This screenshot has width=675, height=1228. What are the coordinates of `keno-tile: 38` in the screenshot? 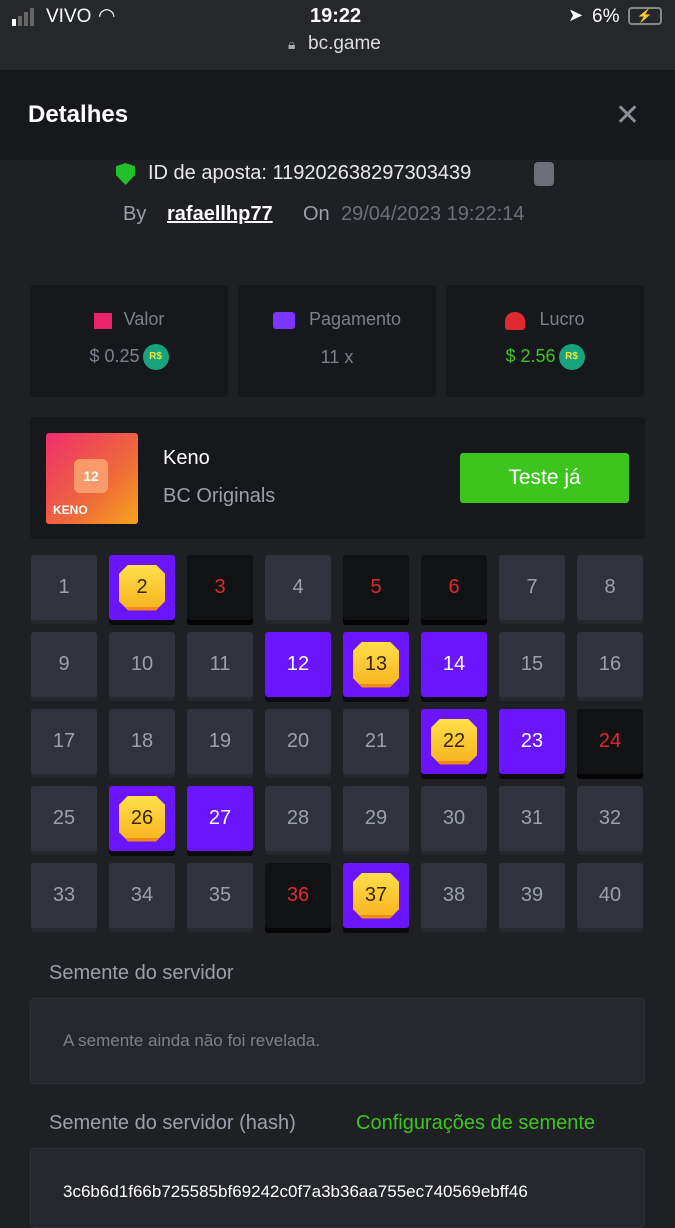 It's located at (454, 895).